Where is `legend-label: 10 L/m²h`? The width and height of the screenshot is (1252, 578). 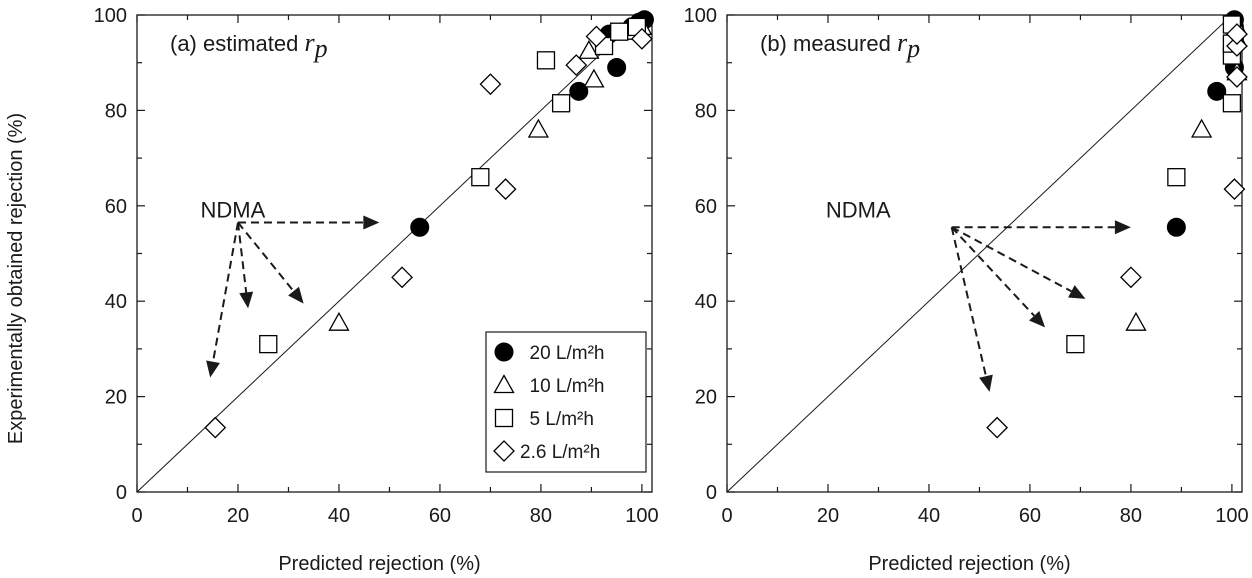 legend-label: 10 L/m²h is located at coordinates (562, 386).